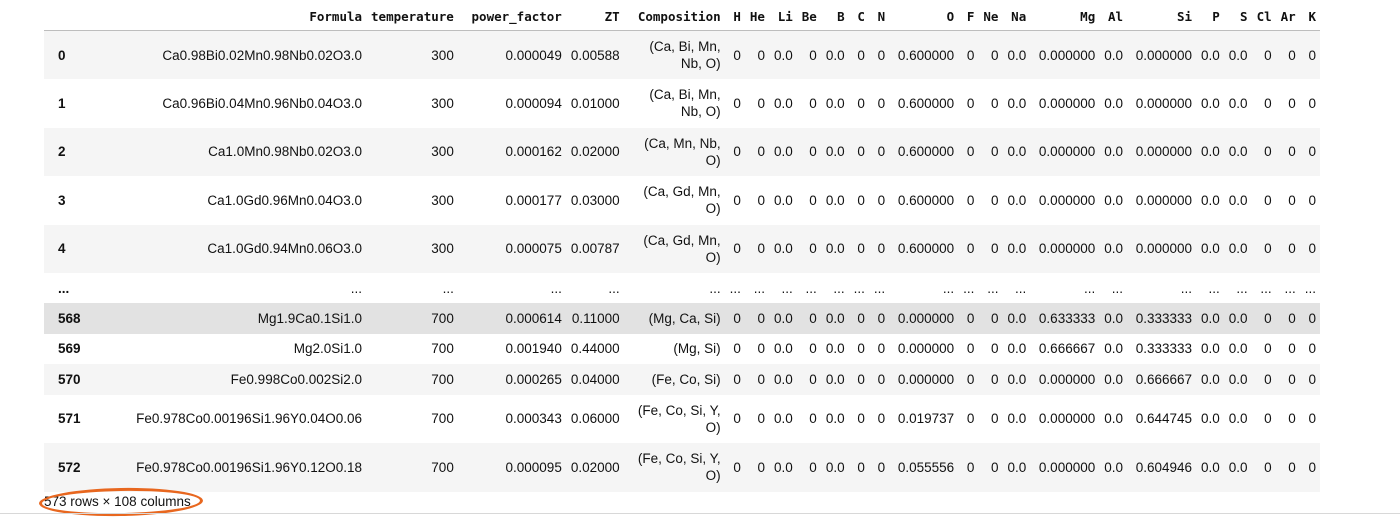  I want to click on output-divider, so click(700, 513).